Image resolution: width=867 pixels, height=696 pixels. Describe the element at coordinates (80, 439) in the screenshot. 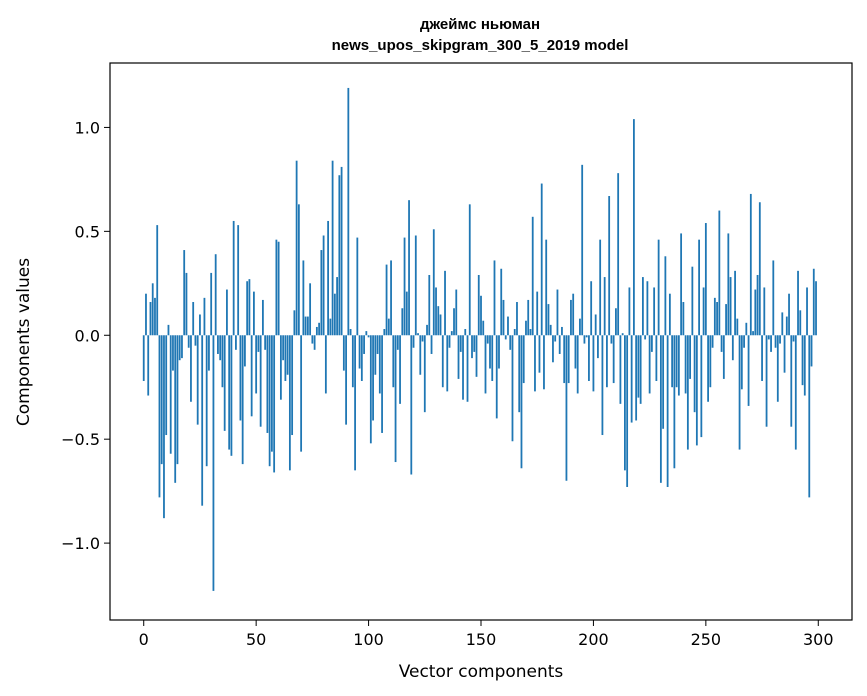

I see `y-tick-label: −0.5` at that location.